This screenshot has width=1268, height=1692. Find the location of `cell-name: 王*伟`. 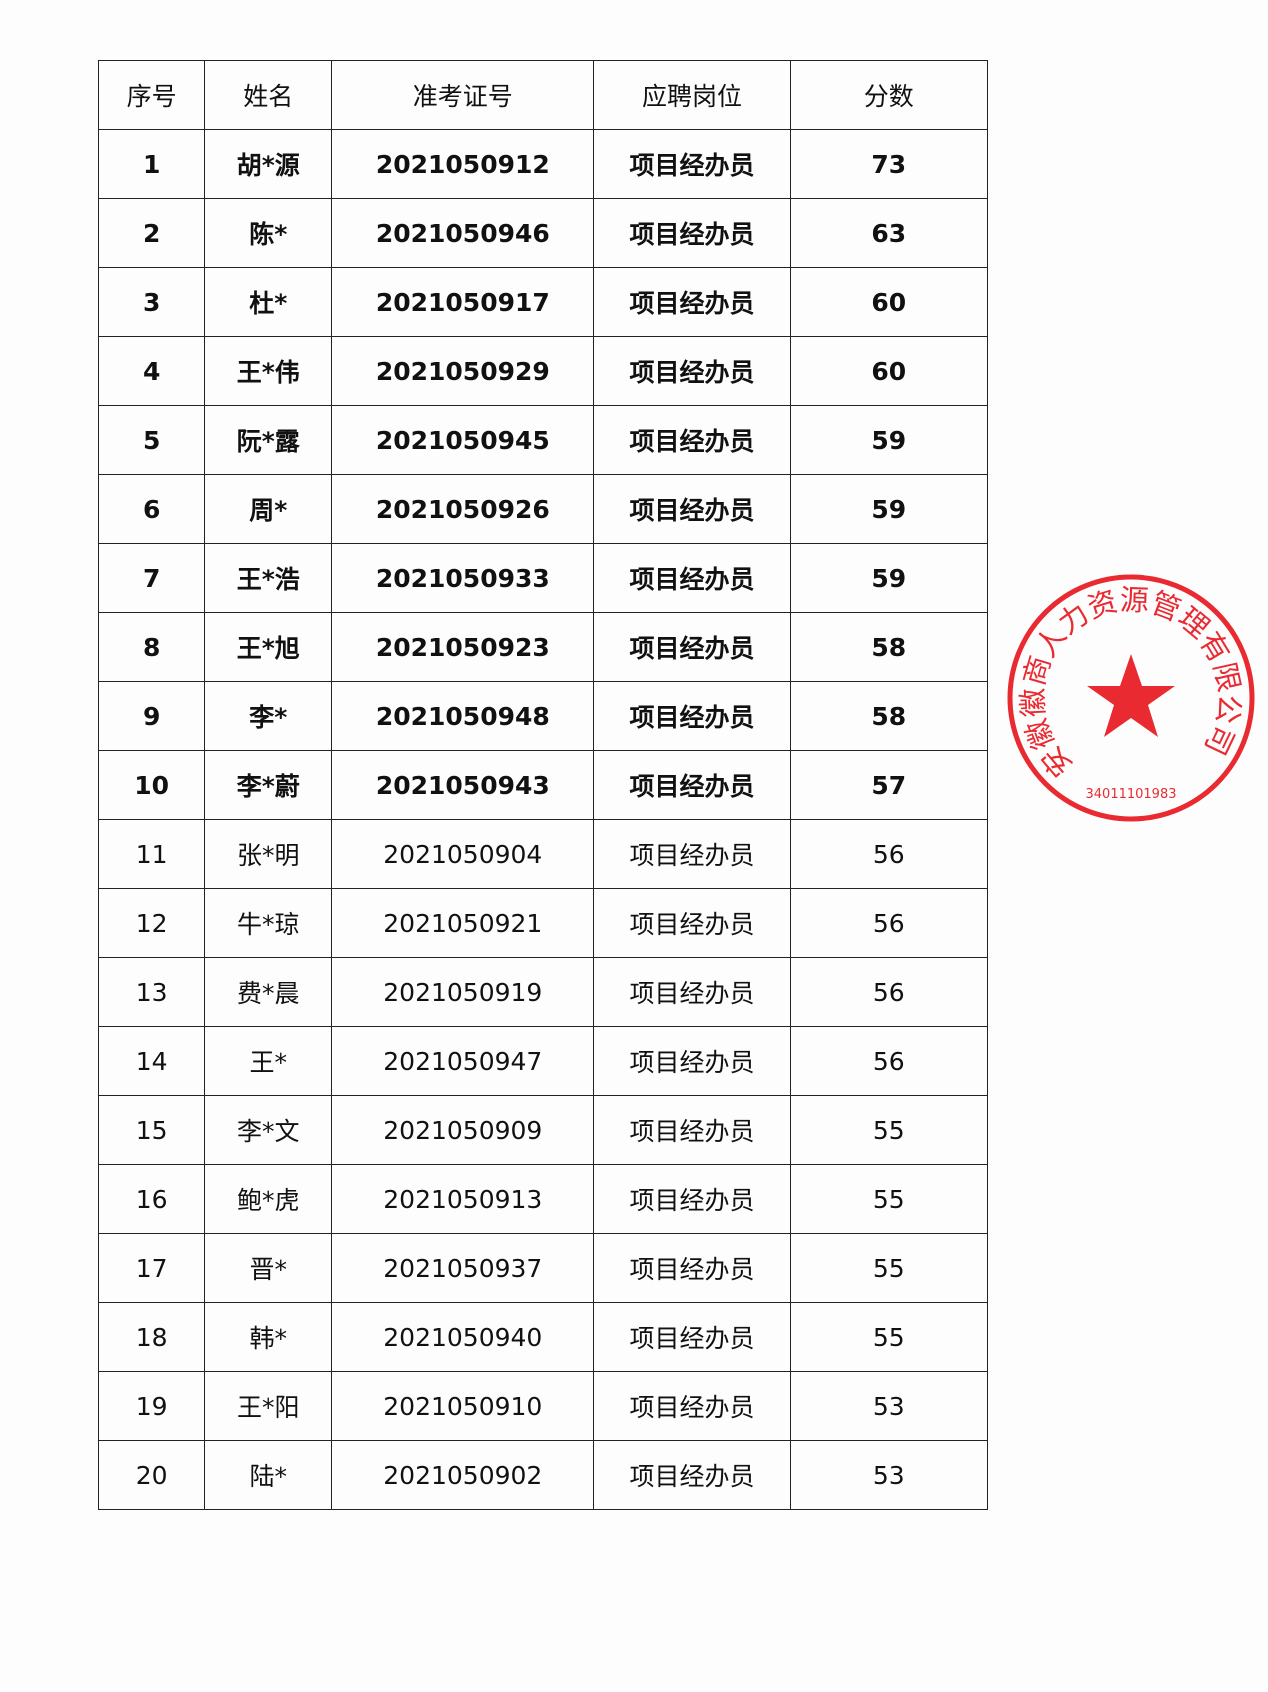

cell-name: 王*伟 is located at coordinates (268, 371).